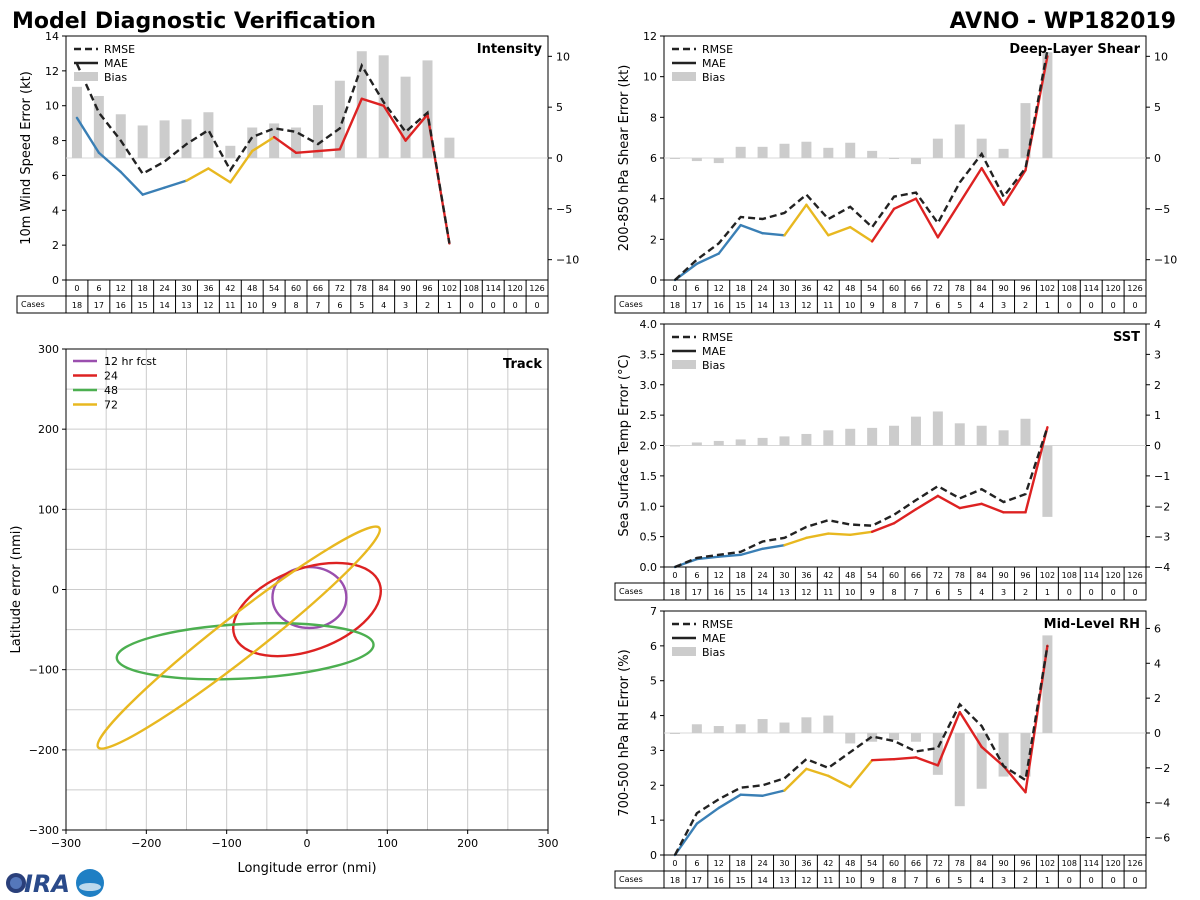  I want to click on intensity-case-count: 2, so click(427, 305).